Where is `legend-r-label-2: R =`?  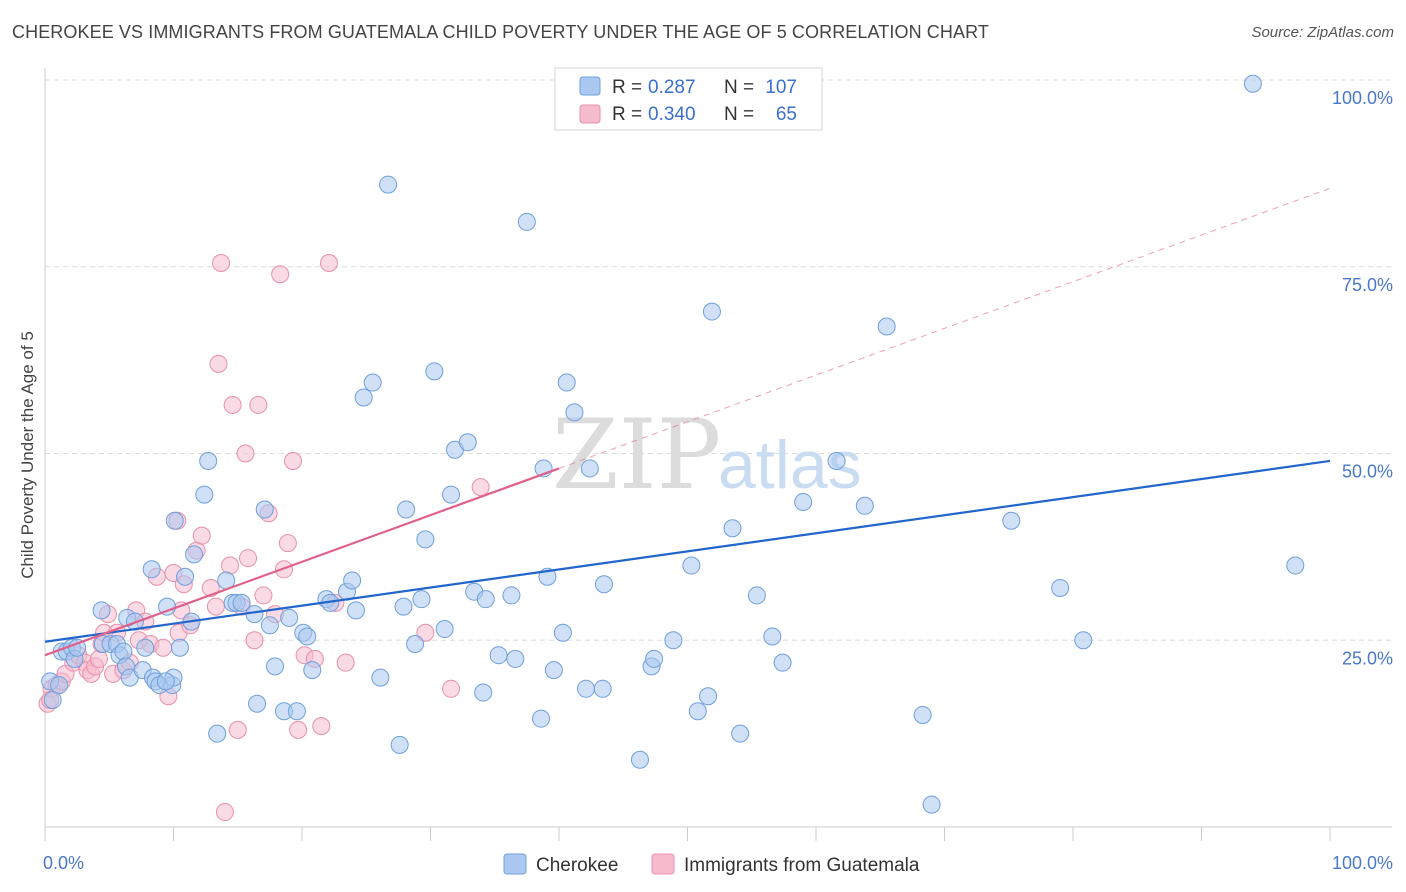
legend-r-label-2: R = is located at coordinates (627, 114).